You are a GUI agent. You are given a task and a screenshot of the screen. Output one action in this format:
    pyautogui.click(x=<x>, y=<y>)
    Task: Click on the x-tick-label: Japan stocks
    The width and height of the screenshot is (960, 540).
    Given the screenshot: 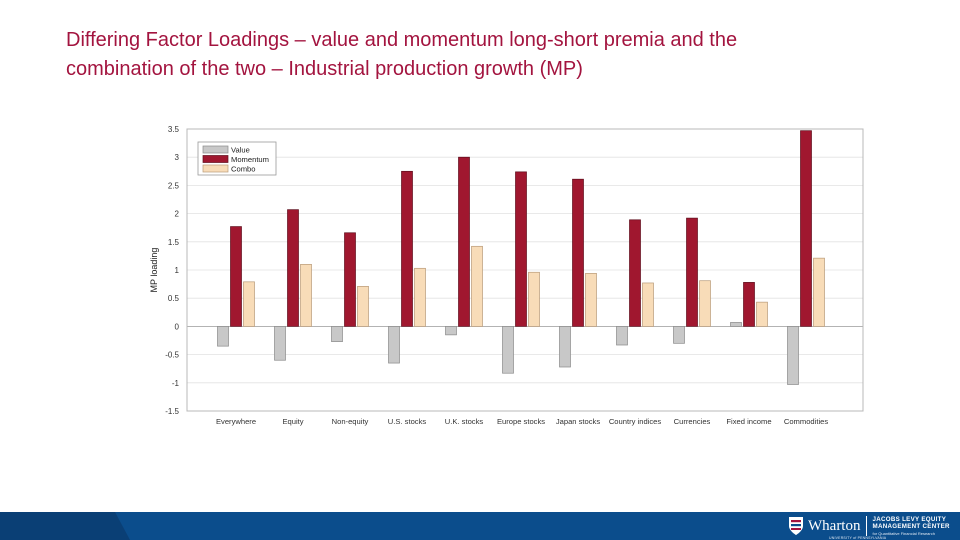 What is the action you would take?
    pyautogui.click(x=578, y=421)
    